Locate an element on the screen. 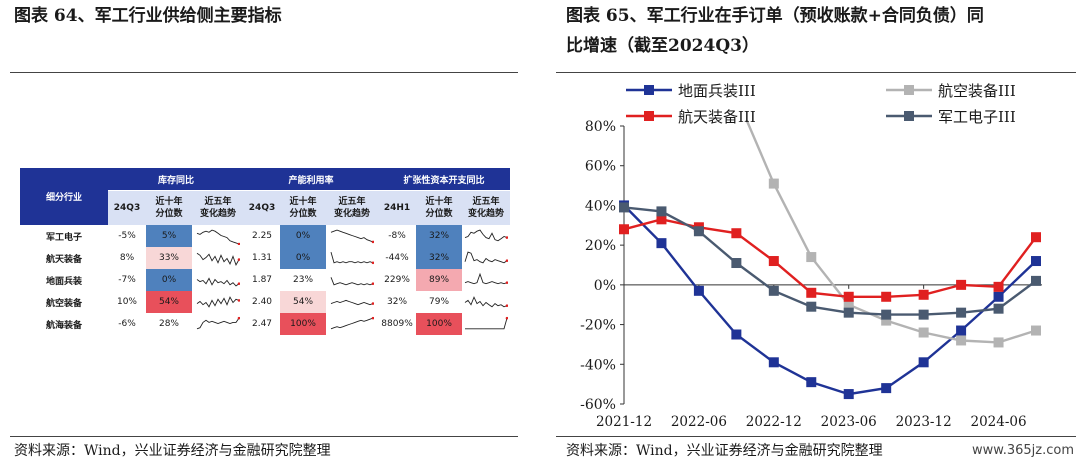 The width and height of the screenshot is (1080, 464). y-tick-label: 0% is located at coordinates (605, 286).